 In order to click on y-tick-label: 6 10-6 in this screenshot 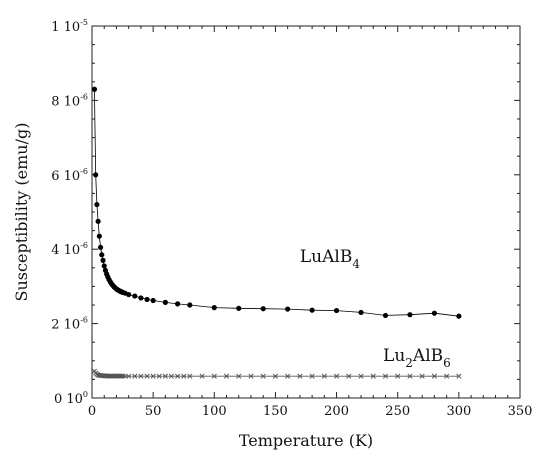, I will do `click(69, 175)`.